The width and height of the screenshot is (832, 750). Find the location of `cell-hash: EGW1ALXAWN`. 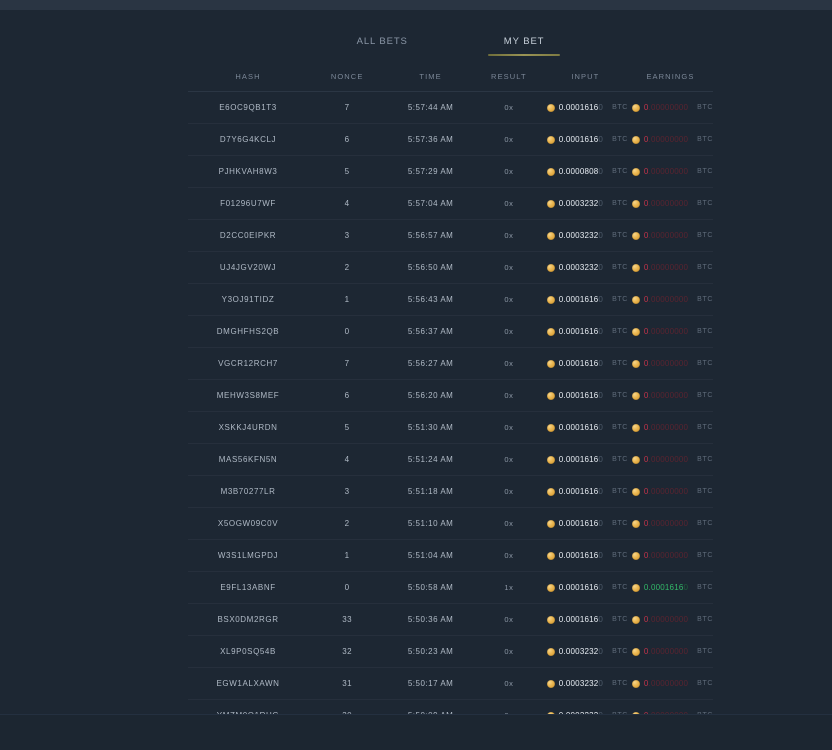

cell-hash: EGW1ALXAWN is located at coordinates (248, 683).